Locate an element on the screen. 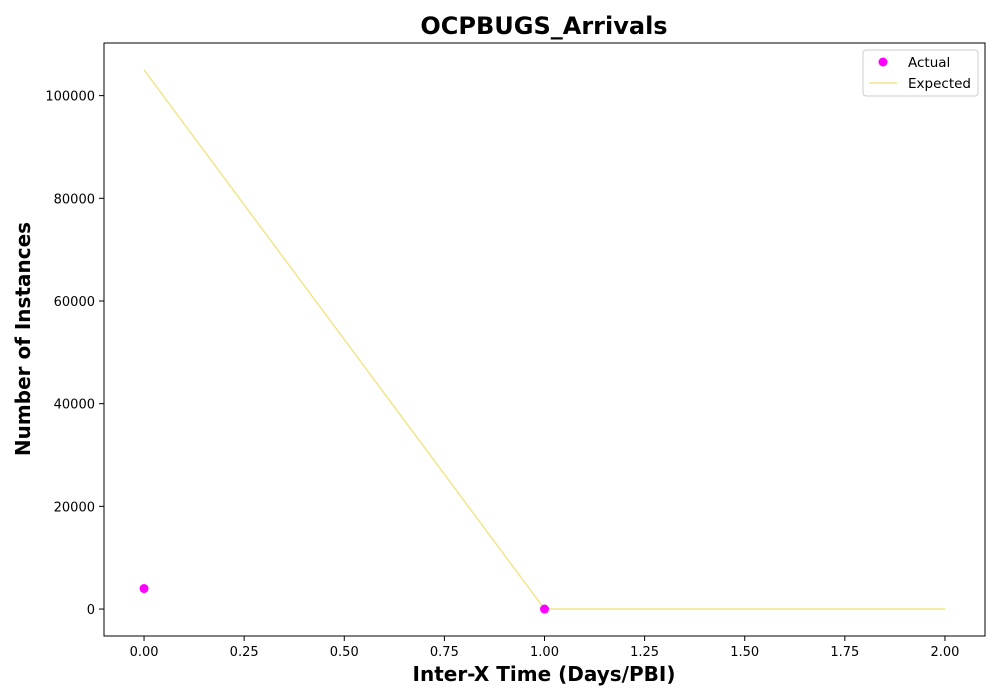 The height and width of the screenshot is (700, 1000). legend-label: Expected is located at coordinates (939, 84).